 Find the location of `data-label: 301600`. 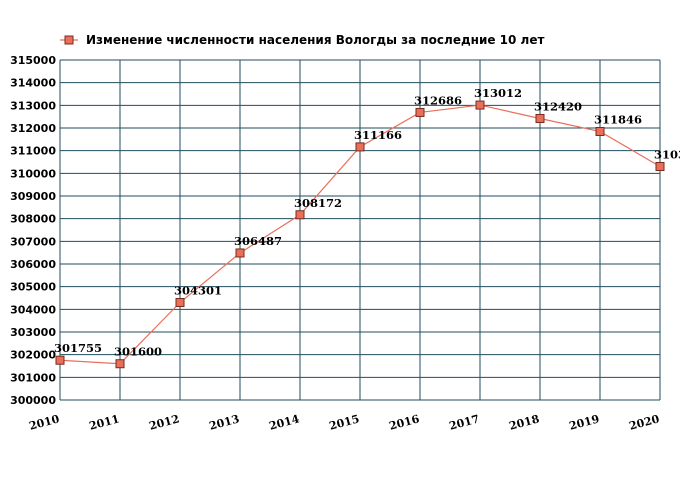

data-label: 301600 is located at coordinates (138, 352).